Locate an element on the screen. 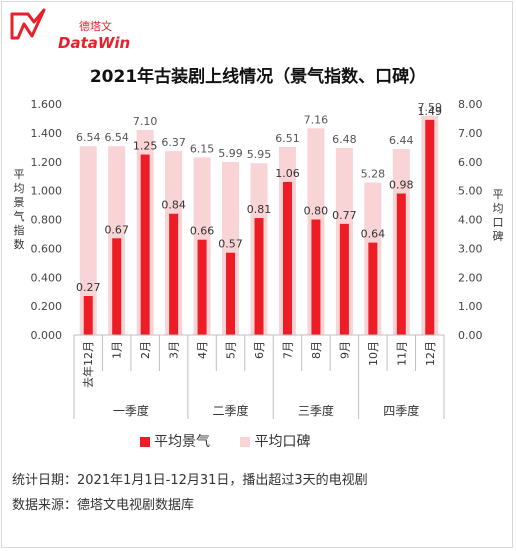  logo-text: DataWin is located at coordinates (94, 43).